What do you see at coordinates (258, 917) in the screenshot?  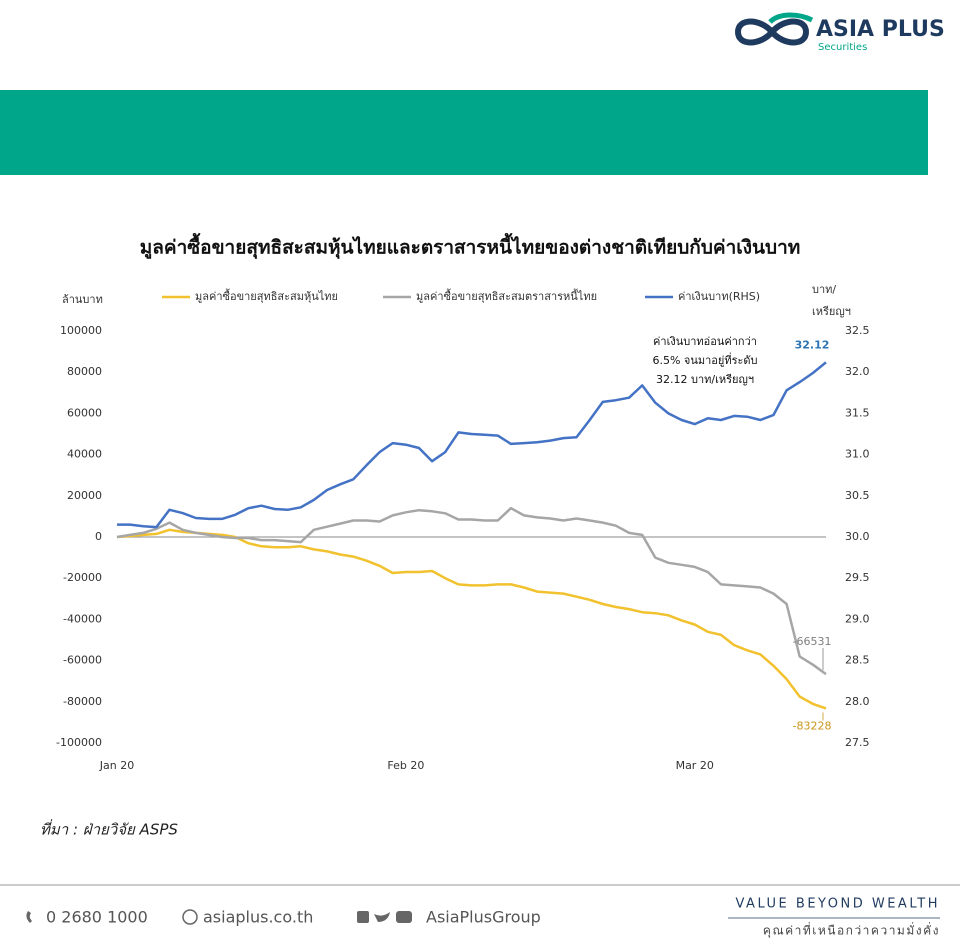 I see `footer-website: asiaplus.co.th` at bounding box center [258, 917].